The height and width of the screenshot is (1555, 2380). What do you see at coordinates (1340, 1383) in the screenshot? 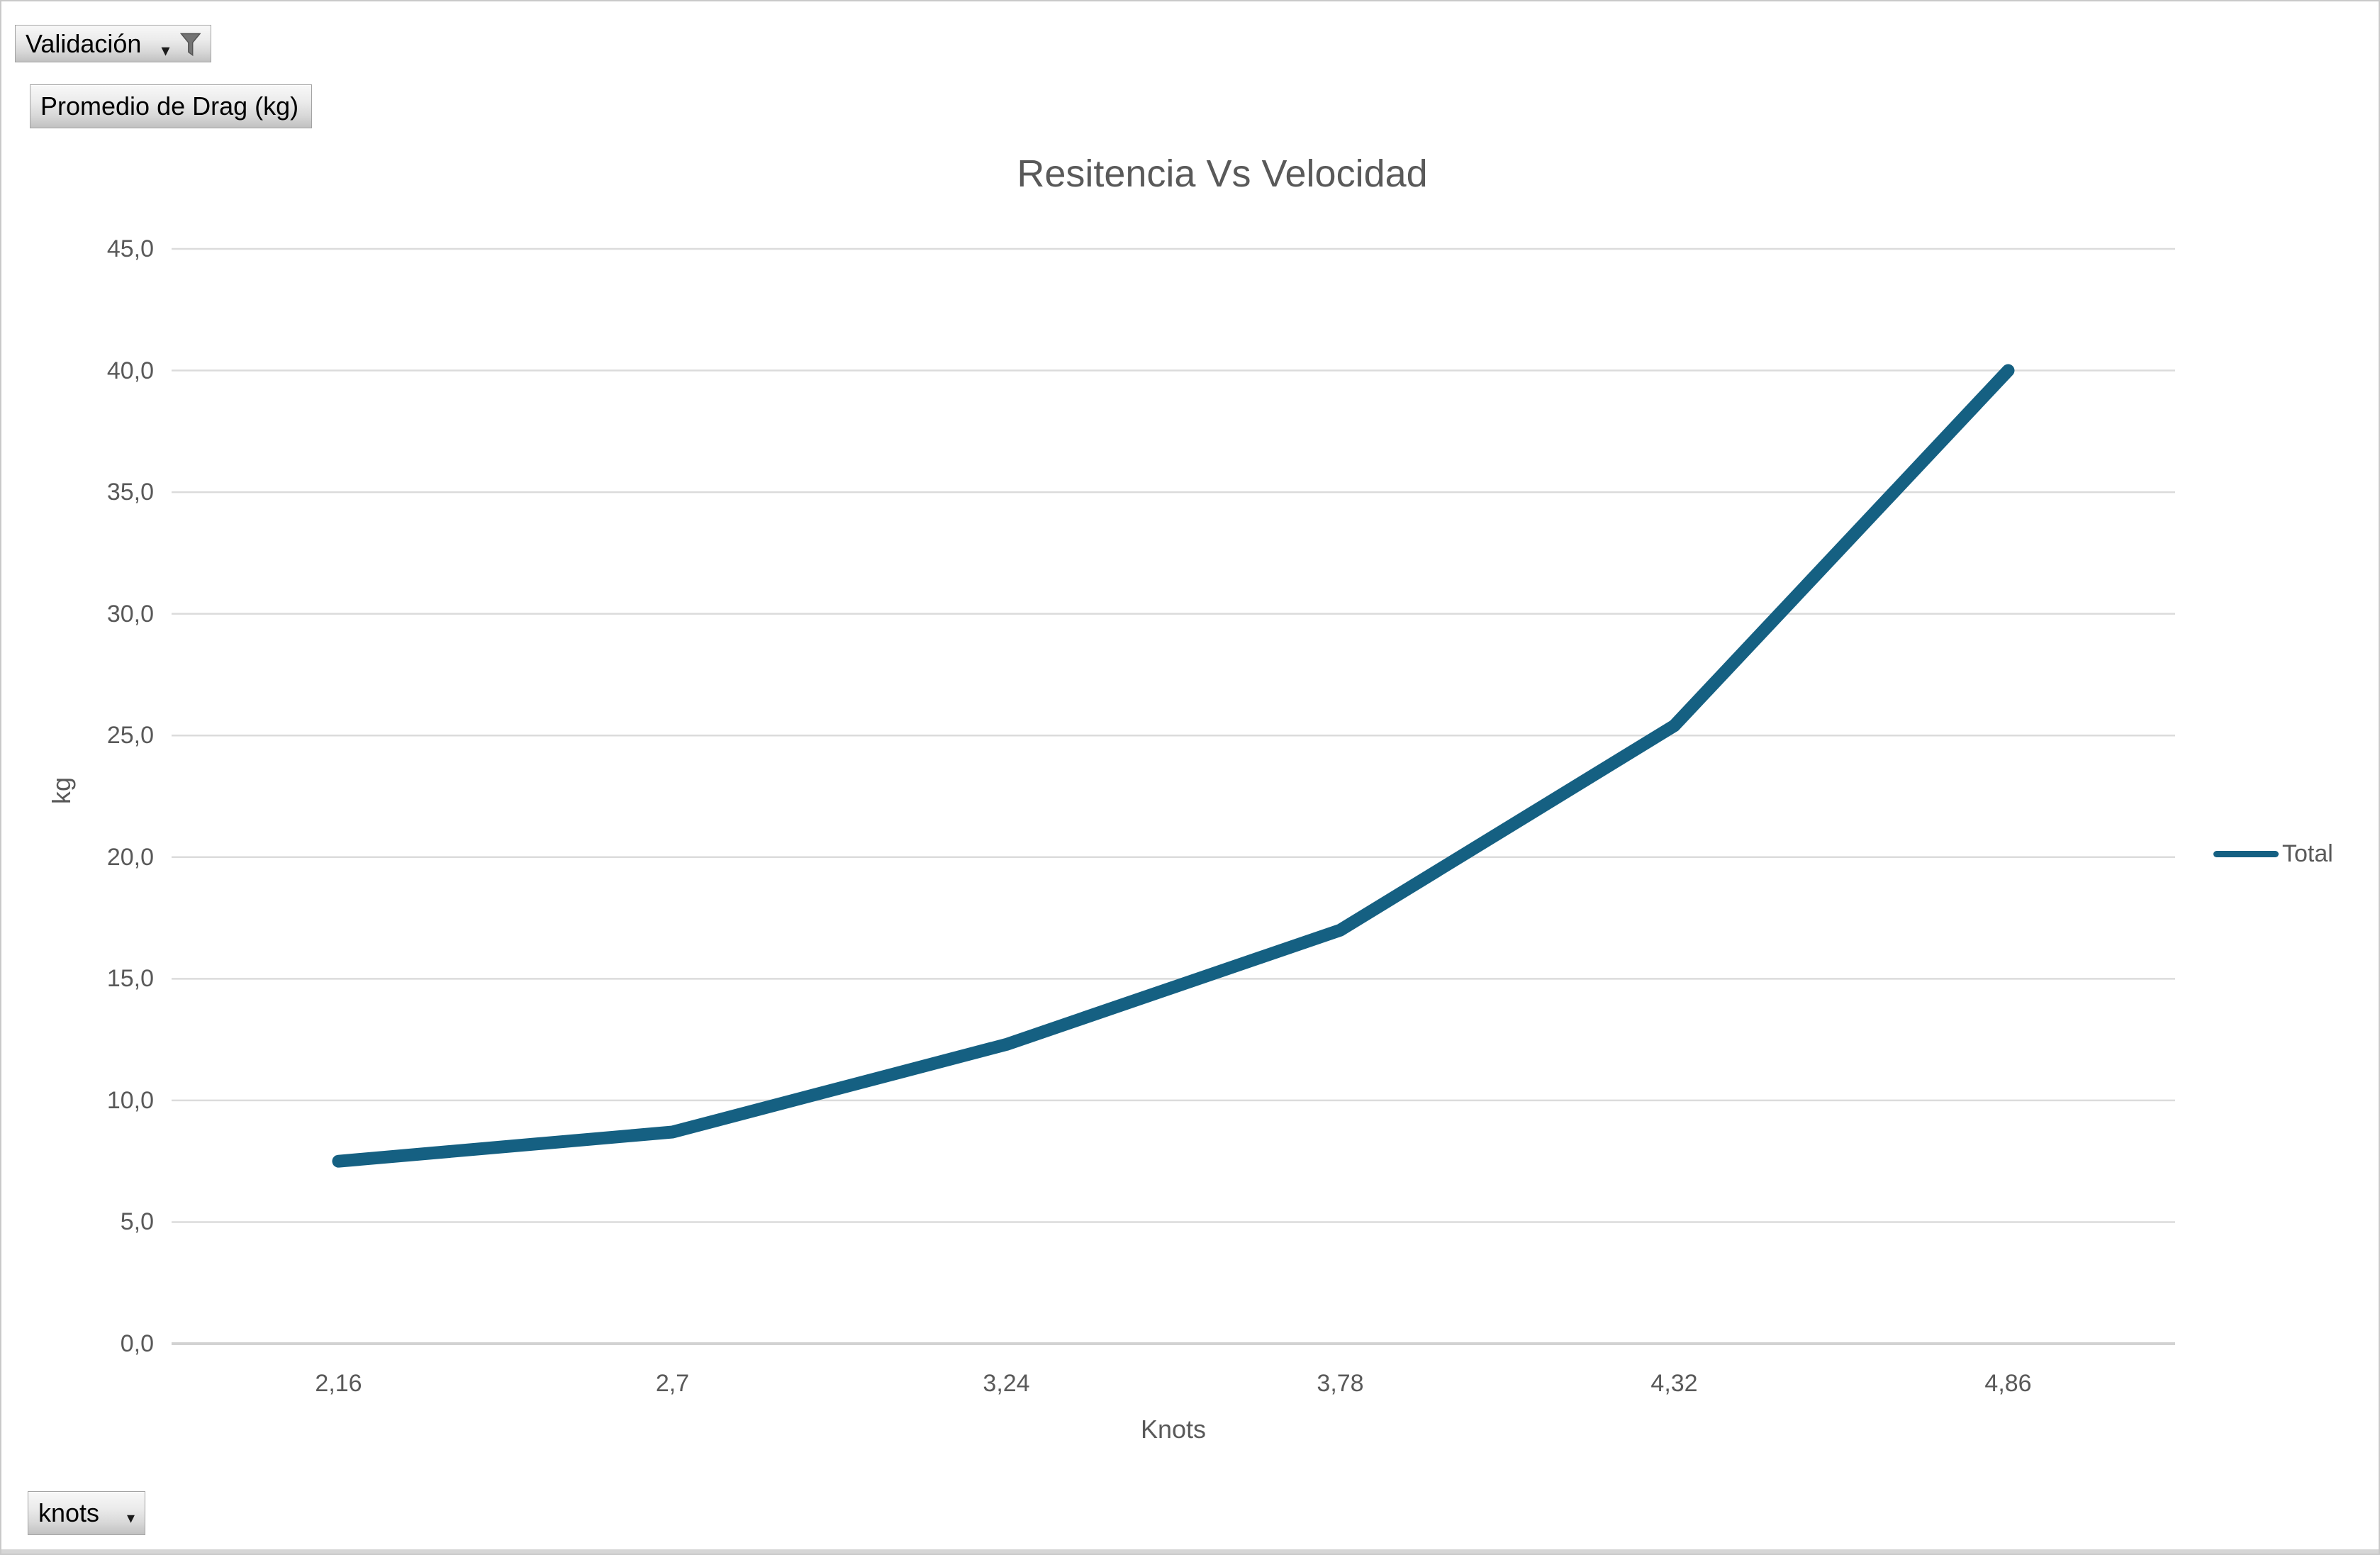
I see `x-tick-label: 3,78` at bounding box center [1340, 1383].